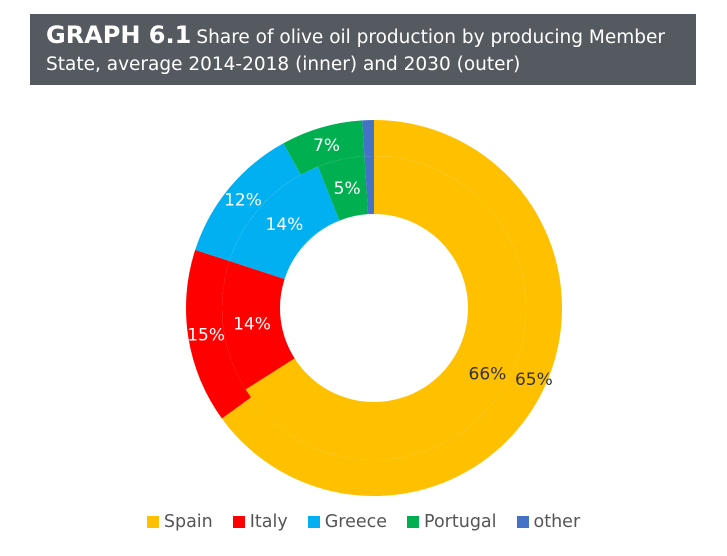 This screenshot has height=556, width=727. I want to click on chart-legend: Spain Italy Greece Portugal other, so click(363, 522).